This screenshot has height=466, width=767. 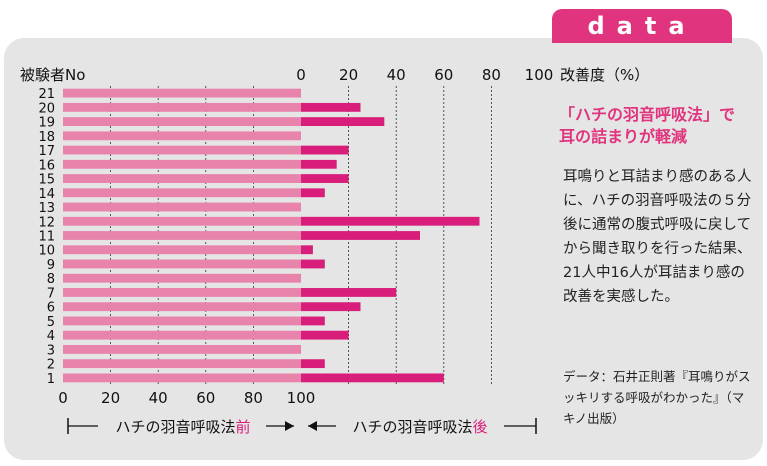 I want to click on subject-label: 15, so click(x=46, y=180).